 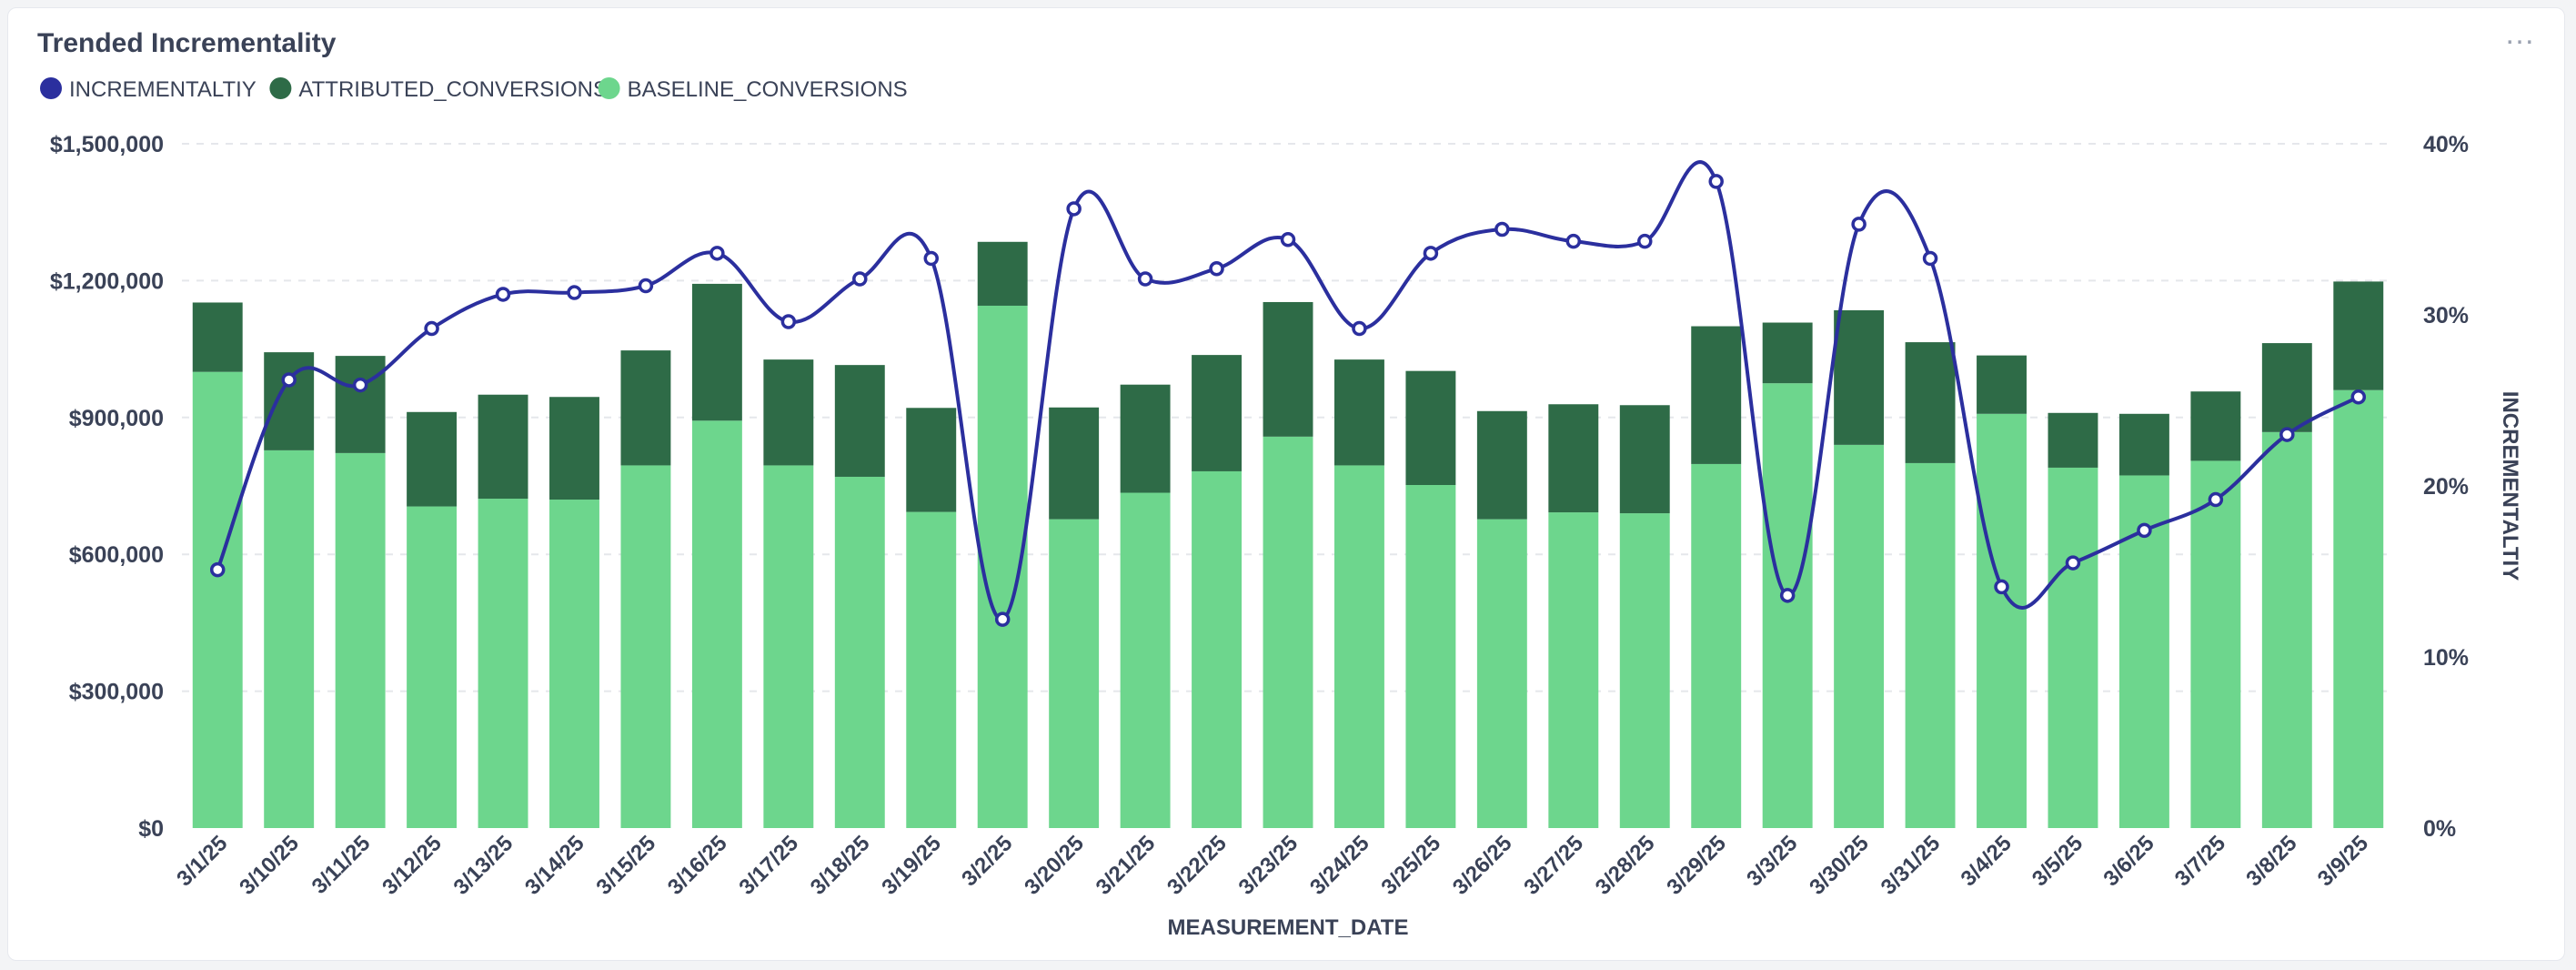 What do you see at coordinates (717, 253) in the screenshot?
I see `incrementality-point-3/16/25` at bounding box center [717, 253].